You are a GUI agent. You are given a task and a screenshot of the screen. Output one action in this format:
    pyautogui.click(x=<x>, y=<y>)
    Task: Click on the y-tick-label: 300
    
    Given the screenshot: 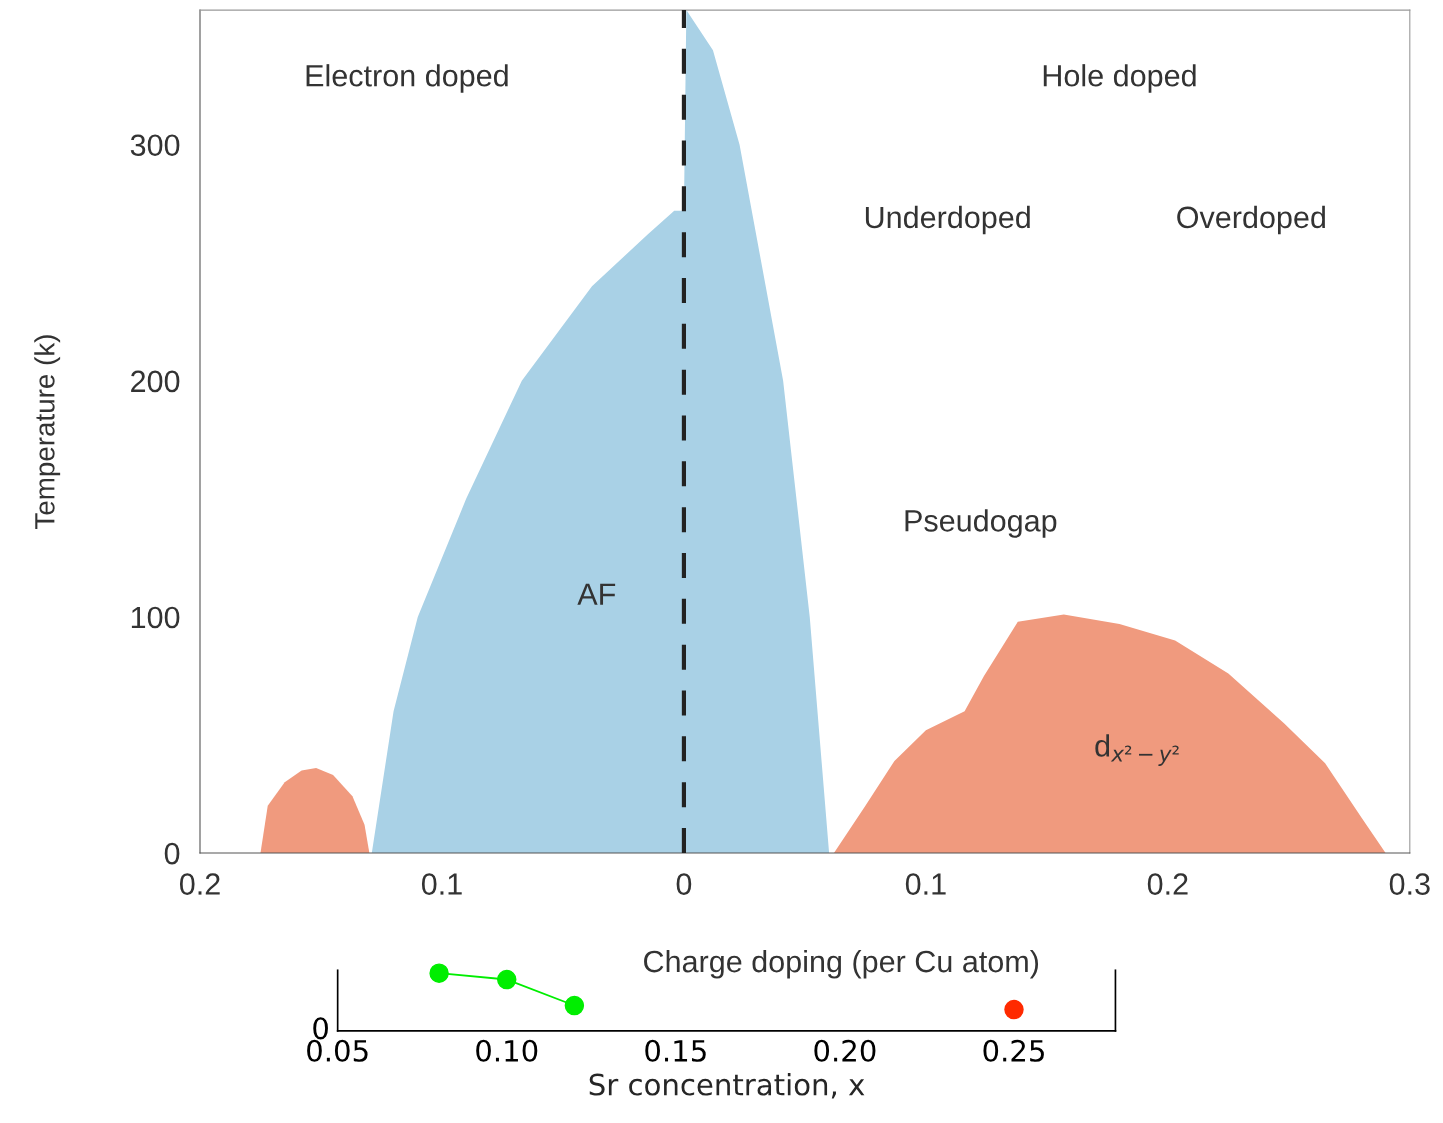 What is the action you would take?
    pyautogui.click(x=155, y=145)
    